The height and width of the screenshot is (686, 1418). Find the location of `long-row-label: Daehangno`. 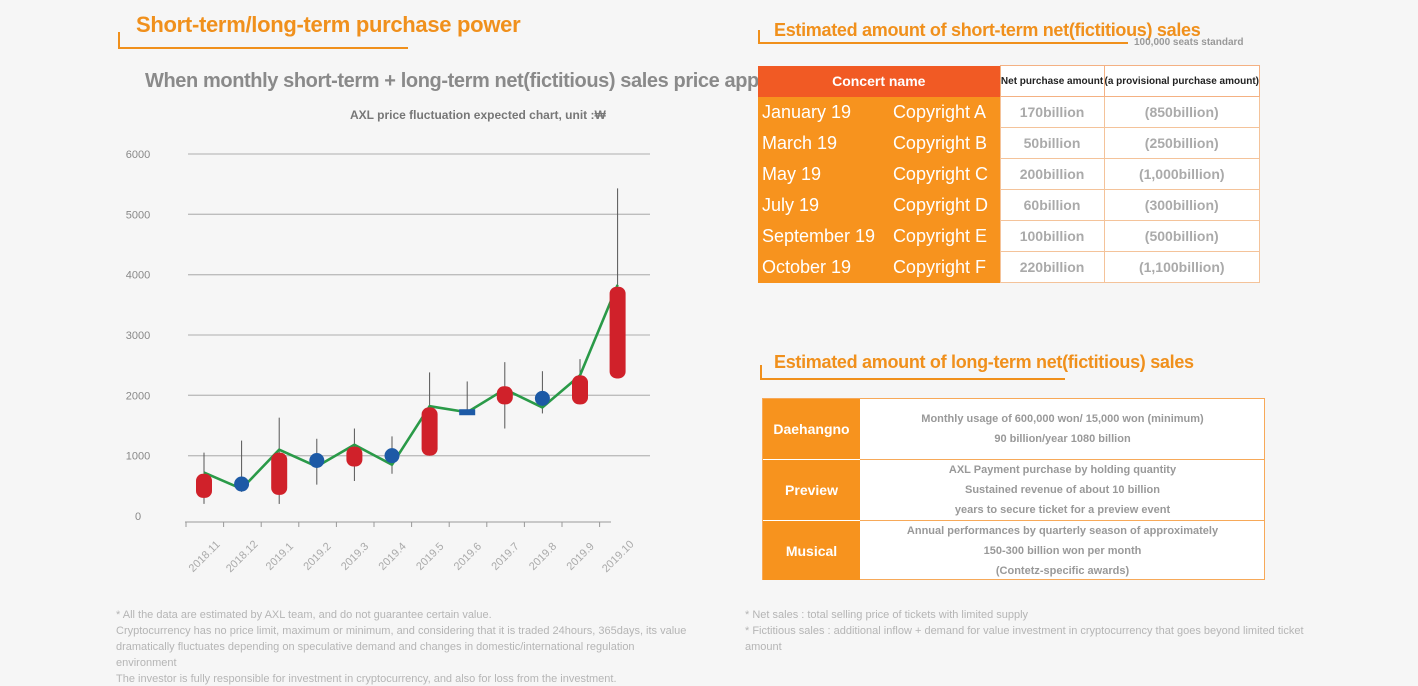

long-row-label: Daehangno is located at coordinates (811, 429).